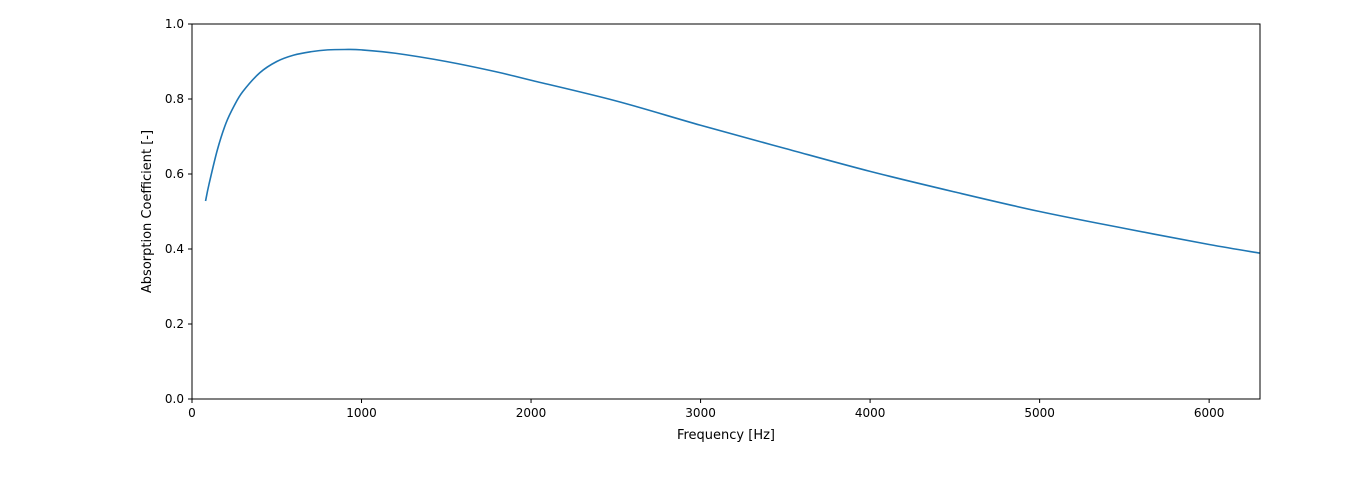 This screenshot has width=1370, height=480. I want to click on y-tick-label: 0.2, so click(174, 324).